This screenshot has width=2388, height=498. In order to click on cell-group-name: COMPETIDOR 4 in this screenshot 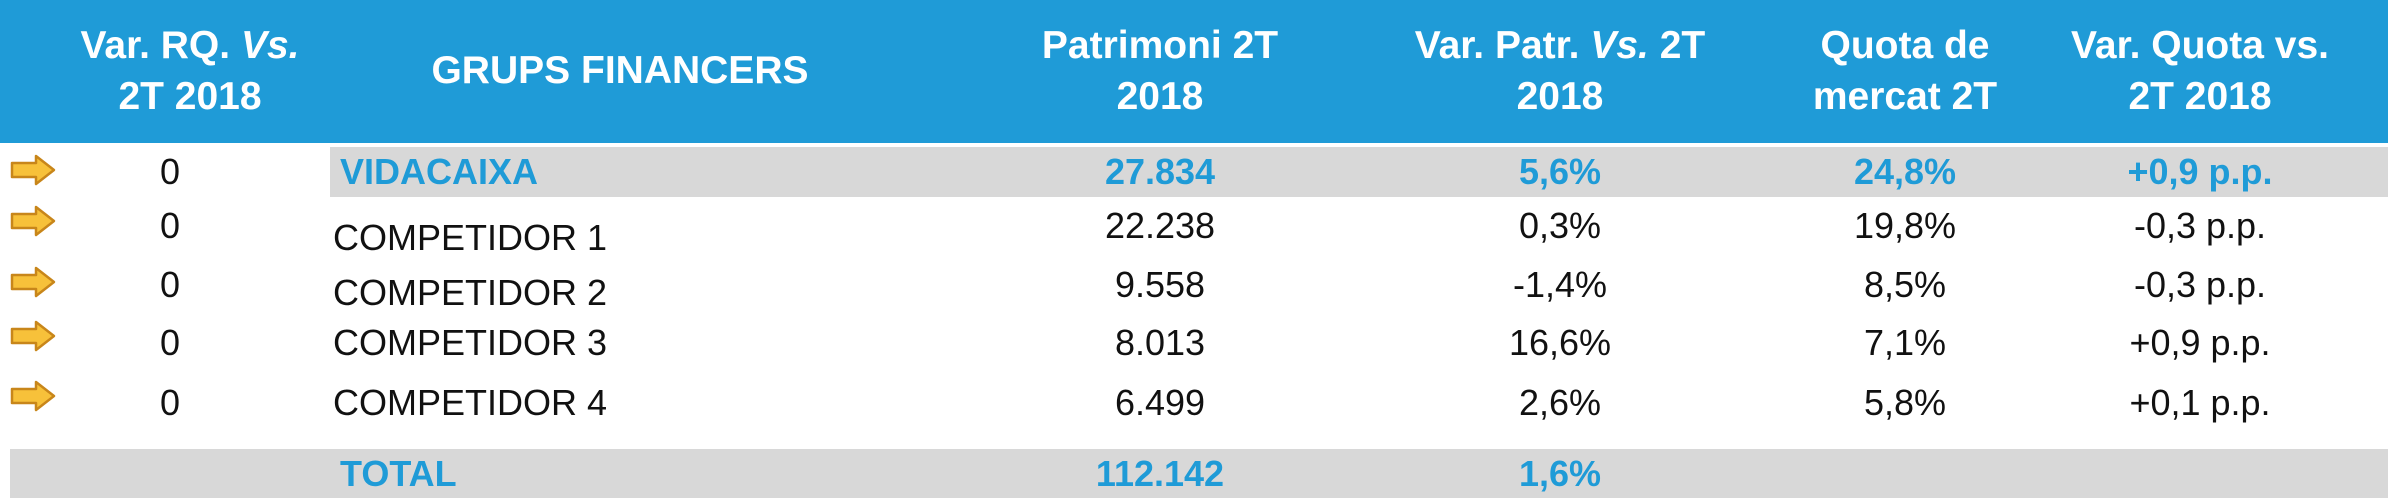, I will do `click(470, 402)`.